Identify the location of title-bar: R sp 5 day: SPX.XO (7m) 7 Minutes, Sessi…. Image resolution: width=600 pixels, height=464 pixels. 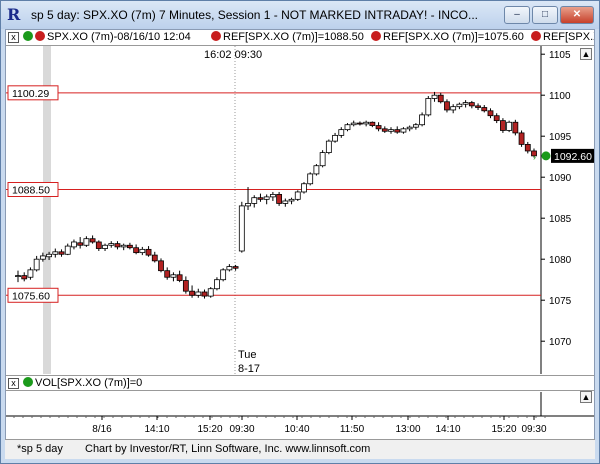
(300, 15).